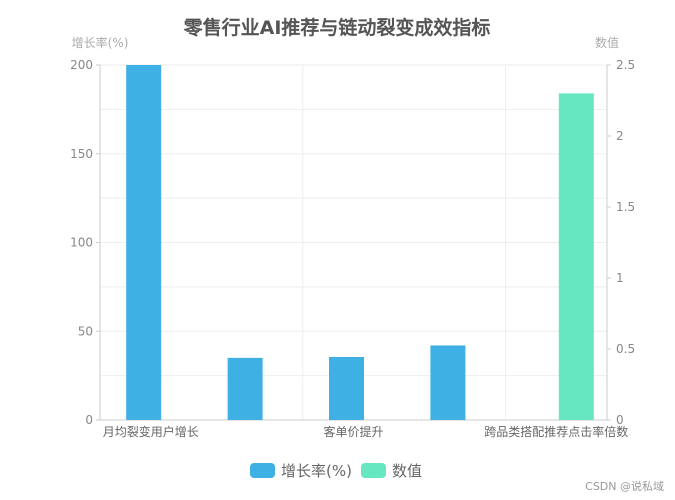 This screenshot has width=675, height=500. I want to click on right-tick-label: 1, so click(620, 278).